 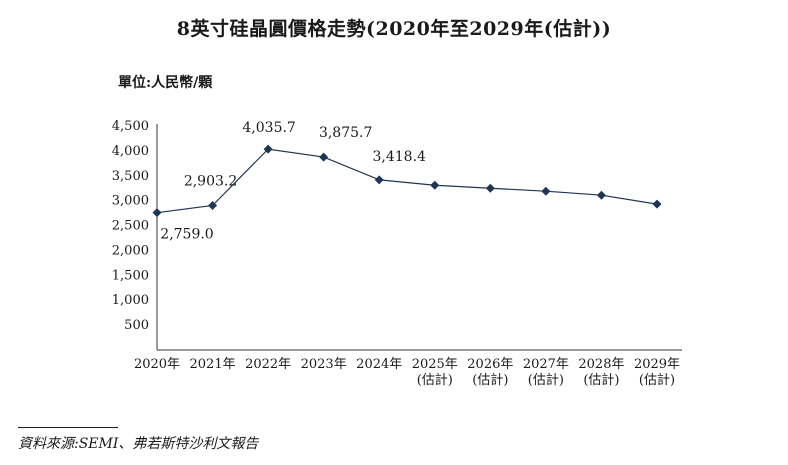 I want to click on y-tick-label: 3,500, so click(x=130, y=176).